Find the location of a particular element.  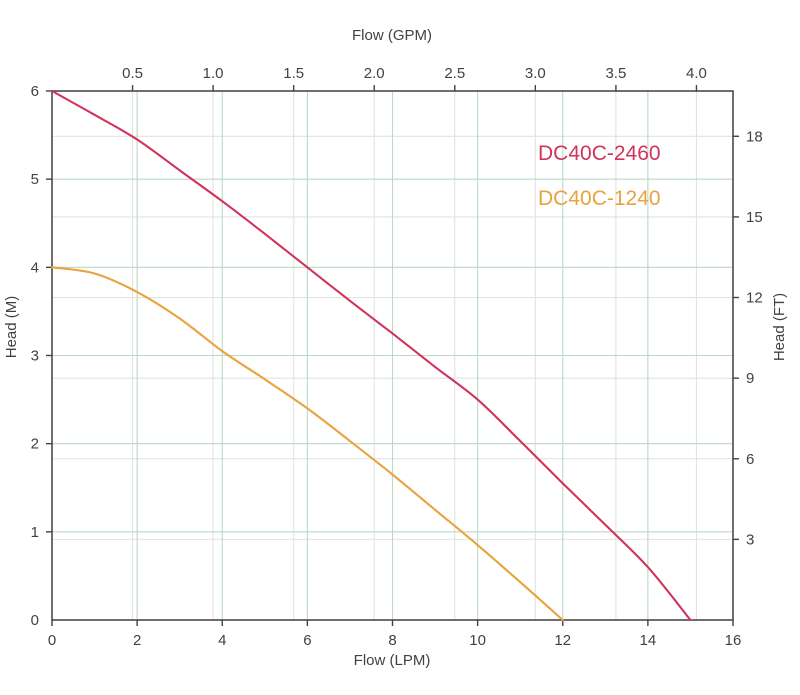

ytick-label-left: 4 is located at coordinates (35, 267).